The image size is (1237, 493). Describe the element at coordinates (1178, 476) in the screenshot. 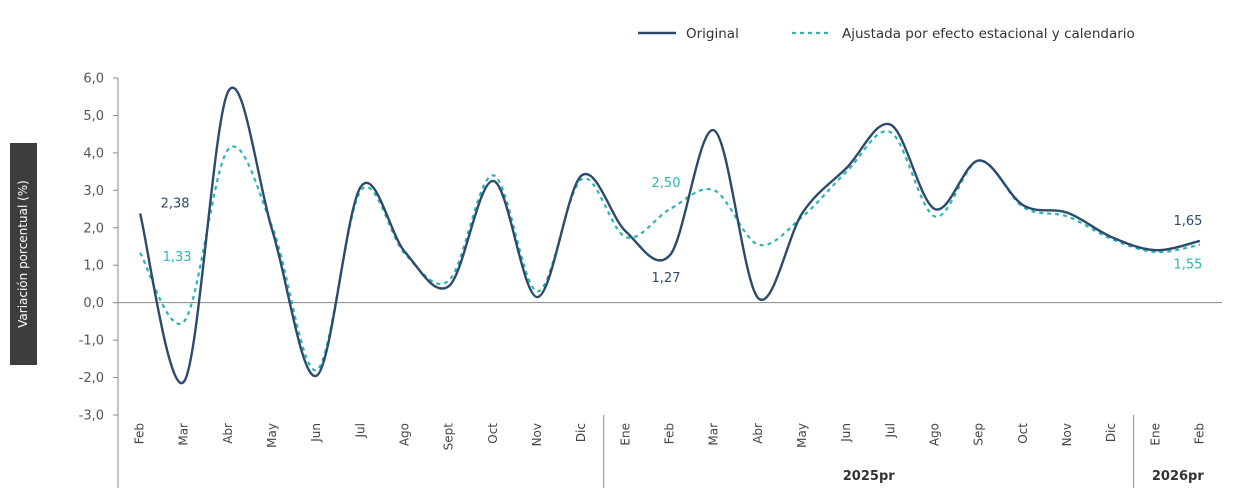

I see `group-label: 2026pr` at that location.